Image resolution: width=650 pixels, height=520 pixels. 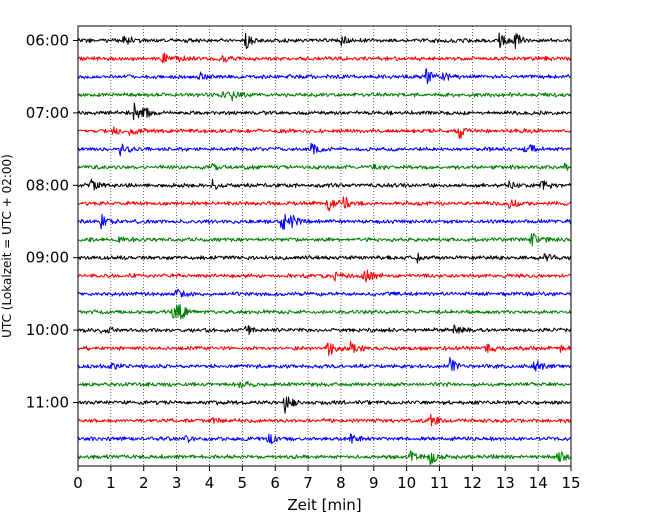 What do you see at coordinates (472, 483) in the screenshot?
I see `x-tick-label: 12` at bounding box center [472, 483].